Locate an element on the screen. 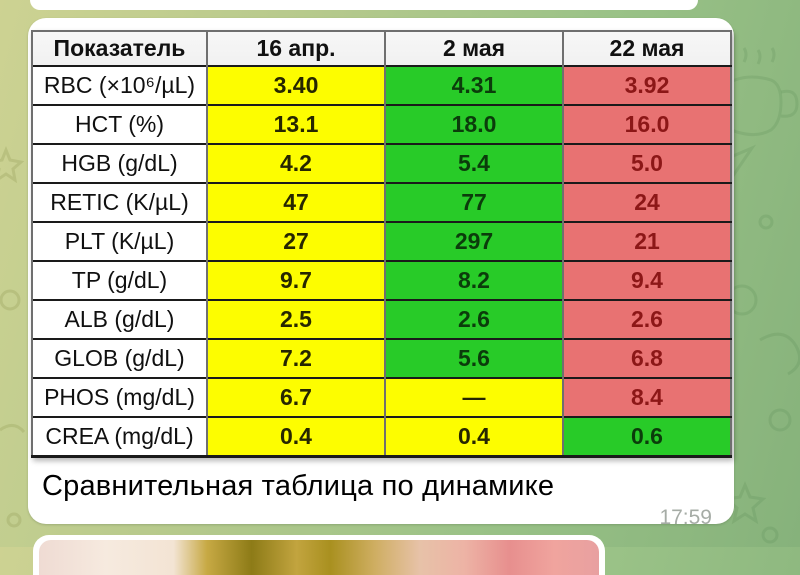 This screenshot has height=575, width=800. value-cell: 3.92 is located at coordinates (646, 85).